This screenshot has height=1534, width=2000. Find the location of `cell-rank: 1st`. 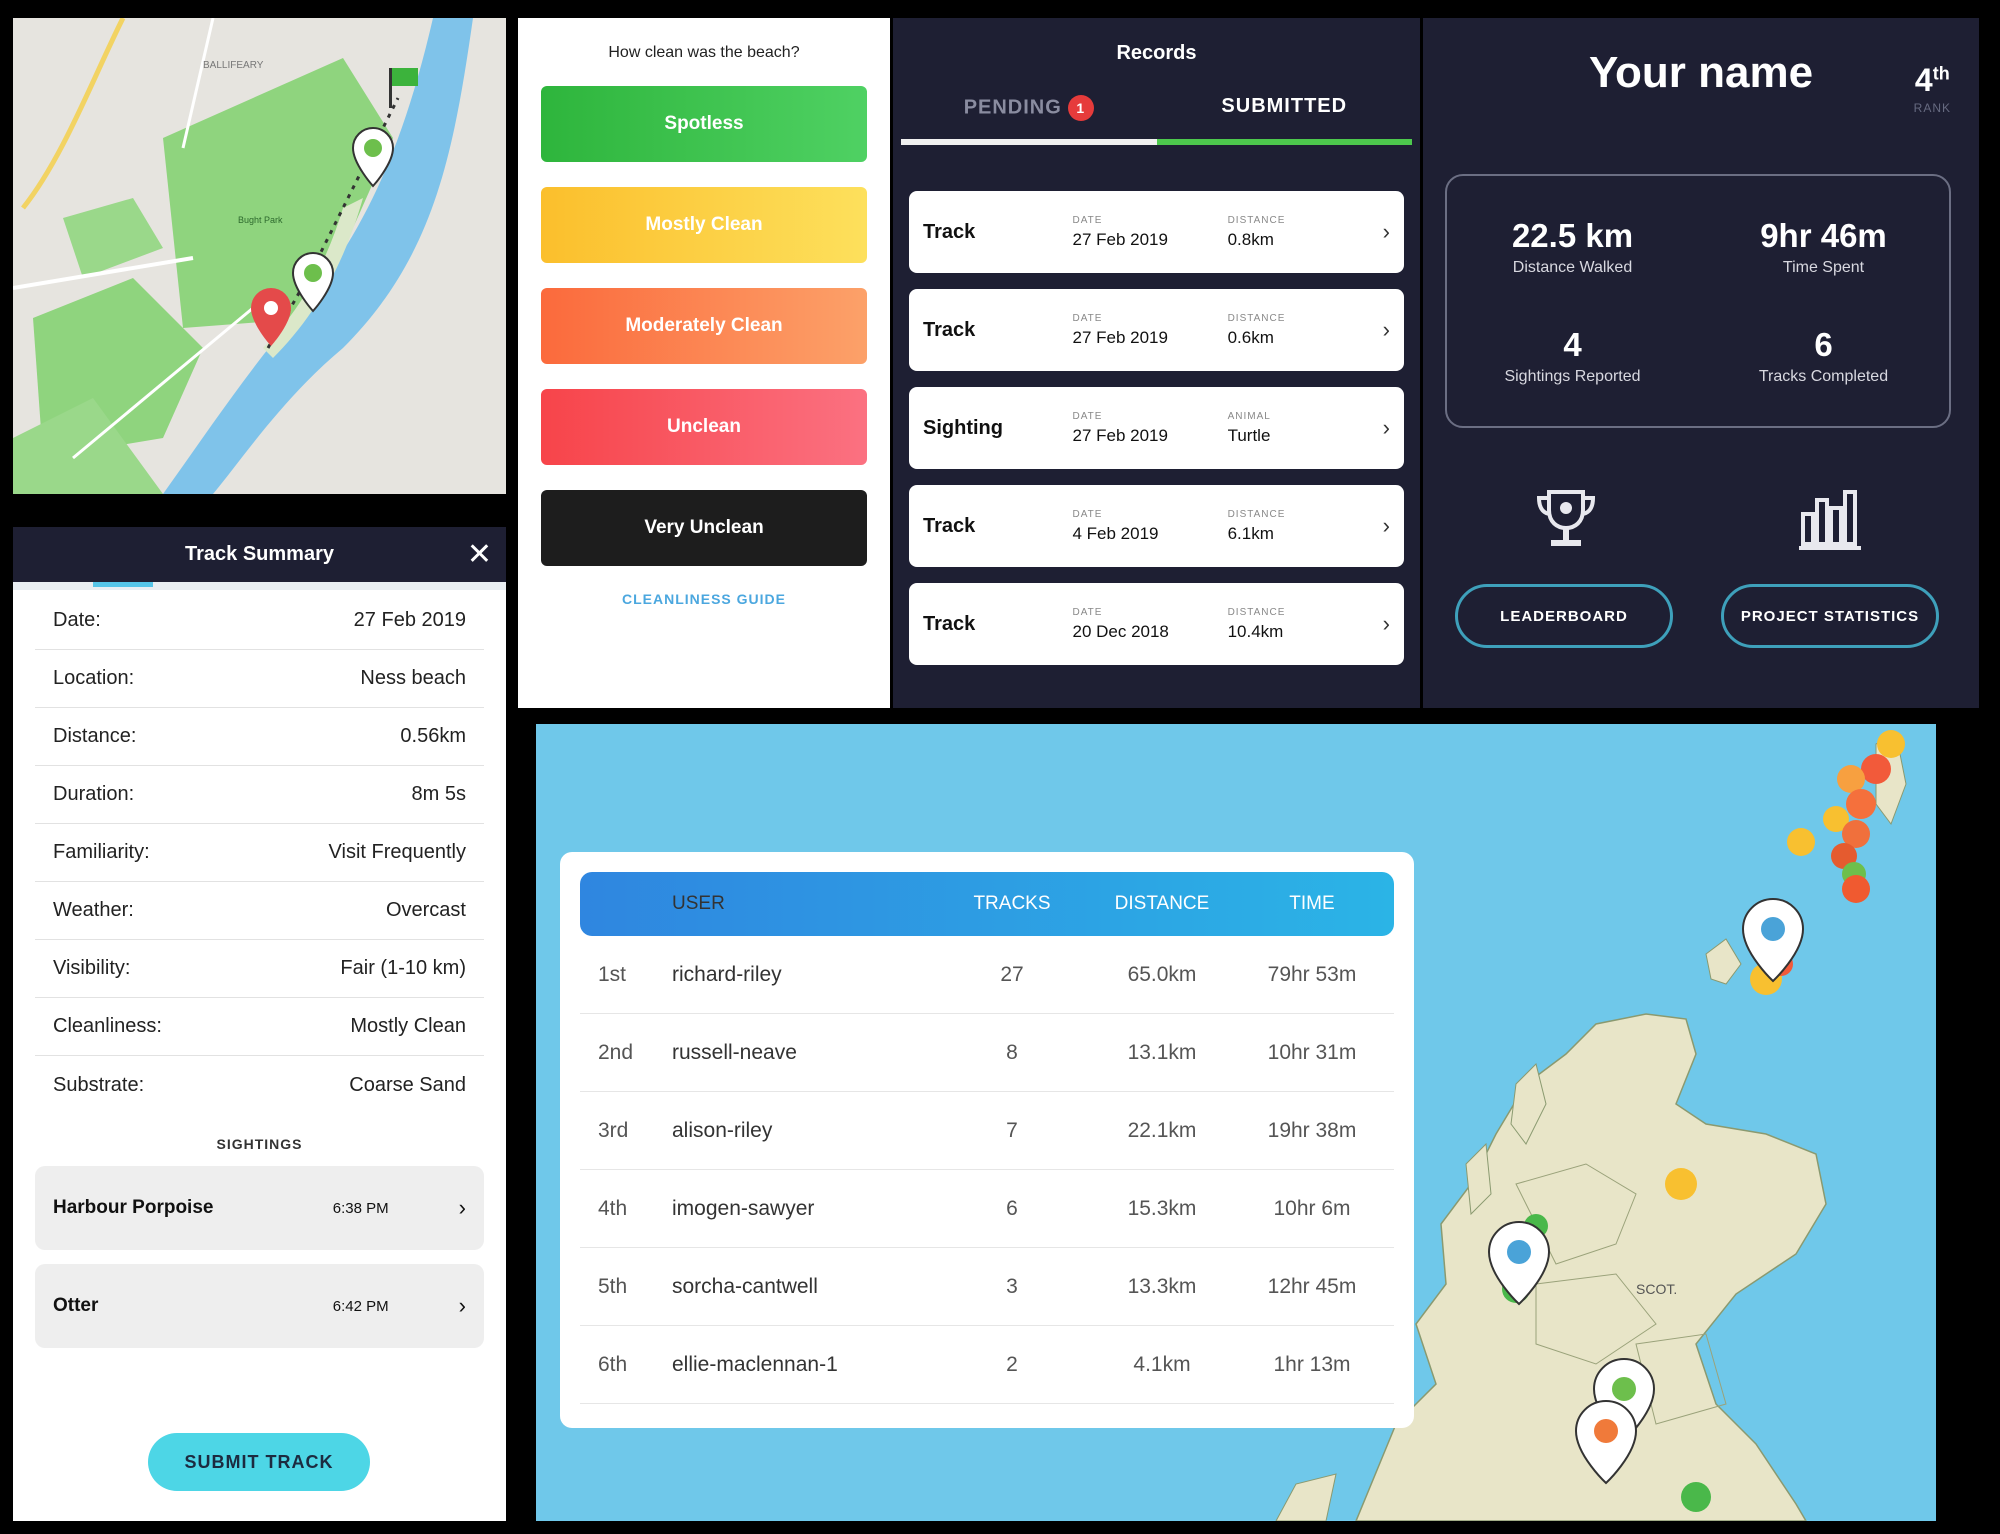

cell-rank: 1st is located at coordinates (612, 974).